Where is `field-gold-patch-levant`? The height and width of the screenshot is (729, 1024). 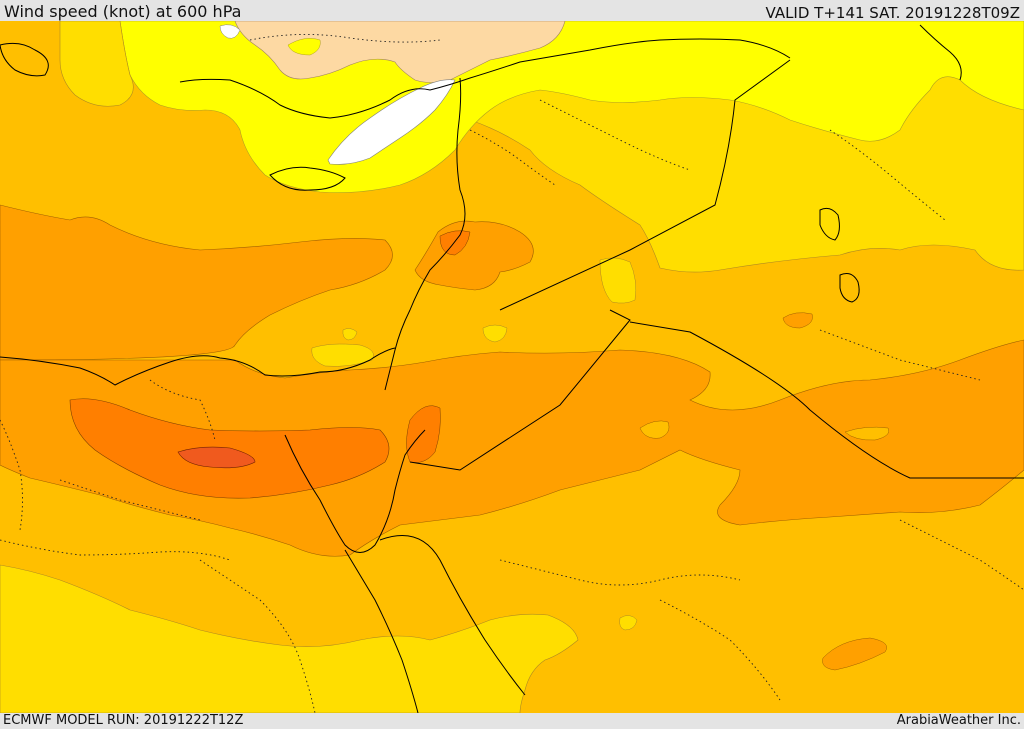
field-gold-patch-levant is located at coordinates (618, 280).